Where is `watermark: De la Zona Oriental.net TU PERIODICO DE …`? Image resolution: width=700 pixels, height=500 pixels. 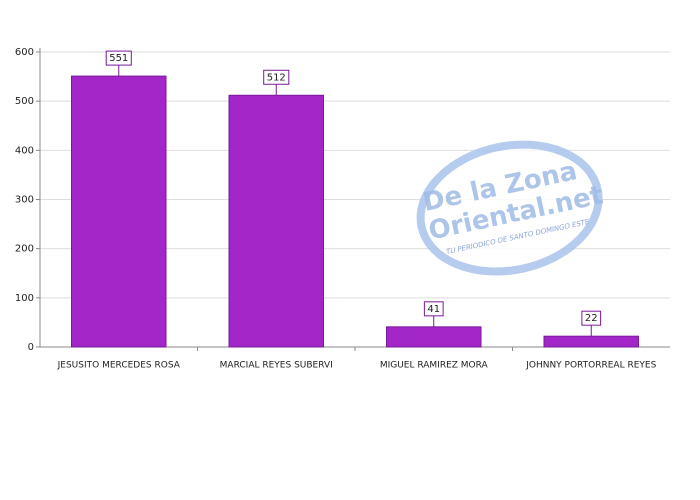
watermark: De la Zona Oriental.net TU PERIODICO DE … is located at coordinates (511, 208).